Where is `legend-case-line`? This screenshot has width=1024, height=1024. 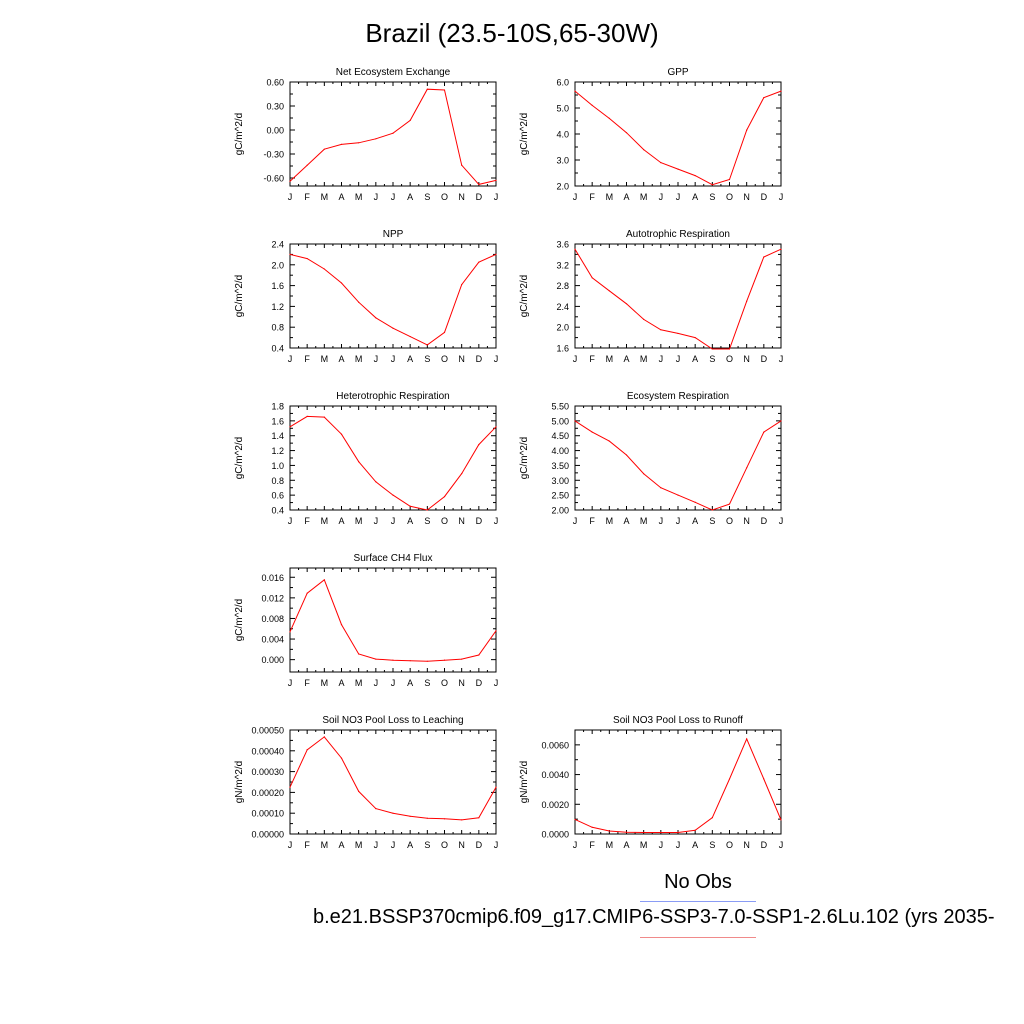
legend-case-line is located at coordinates (698, 937).